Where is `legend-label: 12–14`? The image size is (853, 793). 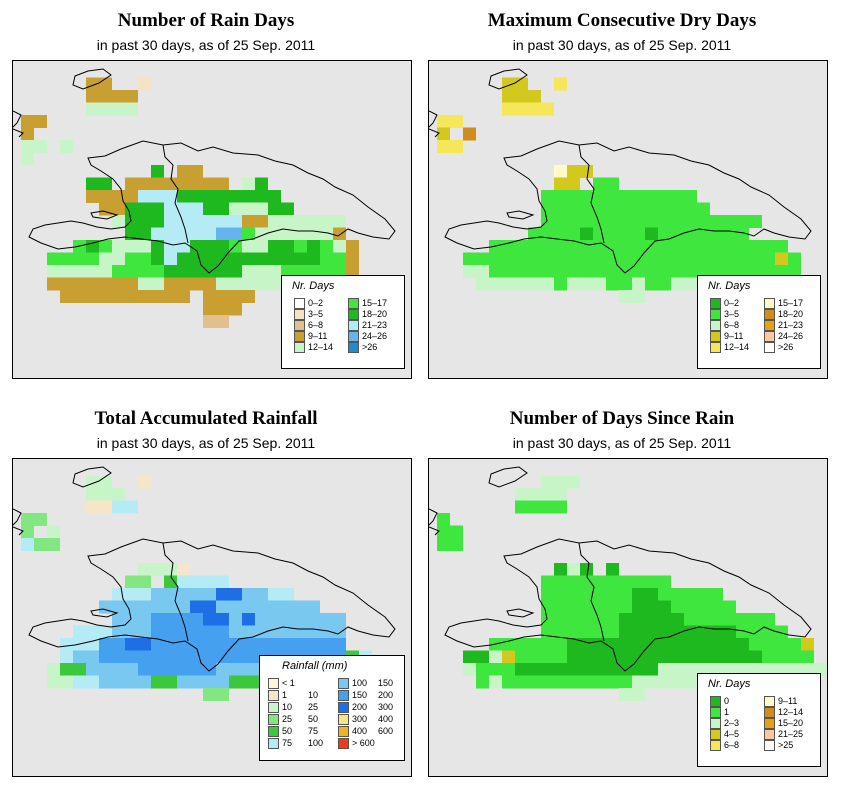 legend-label: 12–14 is located at coordinates (791, 712).